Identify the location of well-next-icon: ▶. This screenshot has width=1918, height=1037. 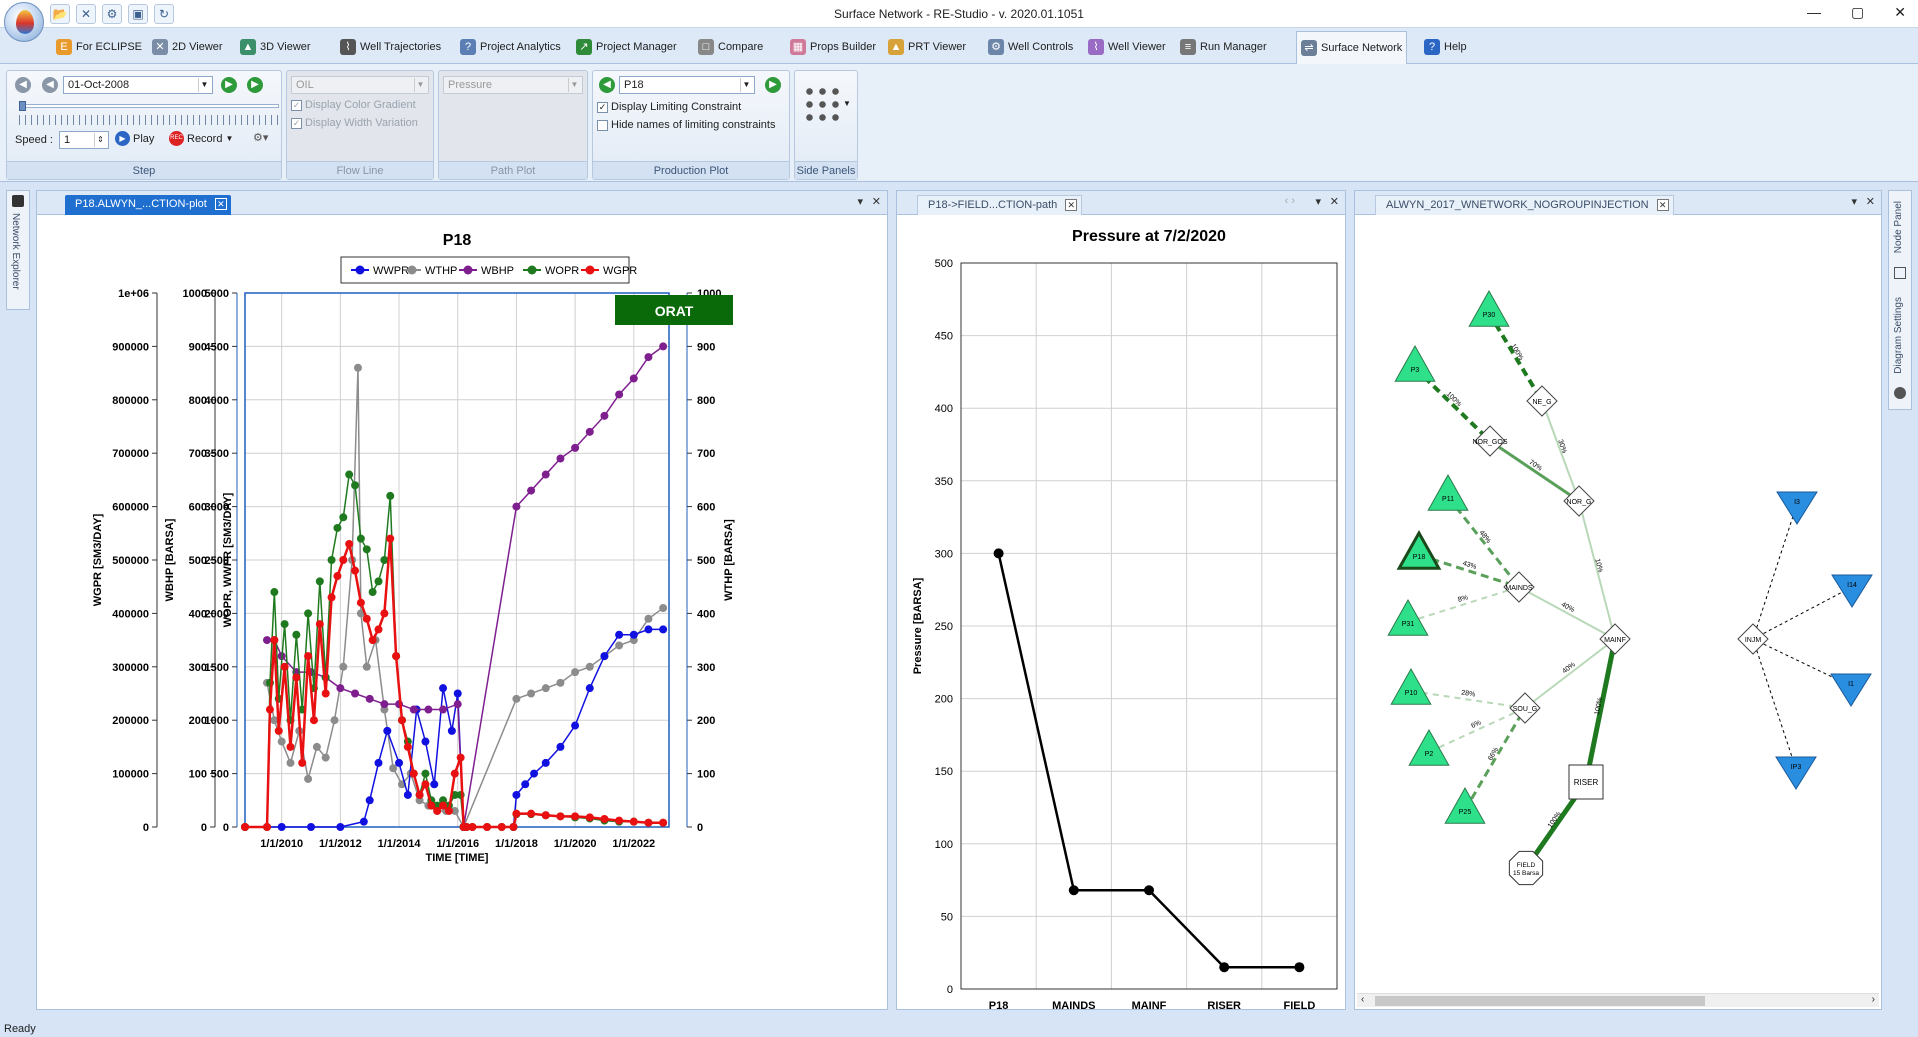
(773, 85).